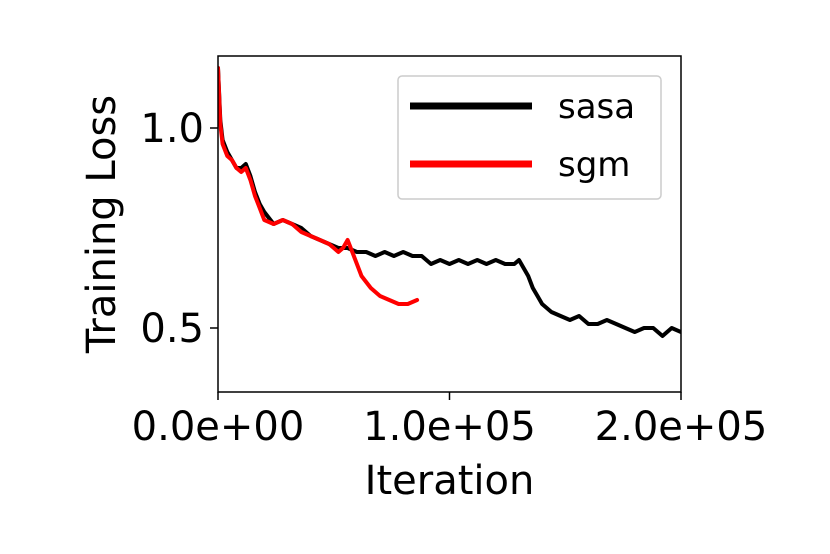 This screenshot has height=554, width=830. What do you see at coordinates (450, 481) in the screenshot?
I see `x-axis-label: Iteration` at bounding box center [450, 481].